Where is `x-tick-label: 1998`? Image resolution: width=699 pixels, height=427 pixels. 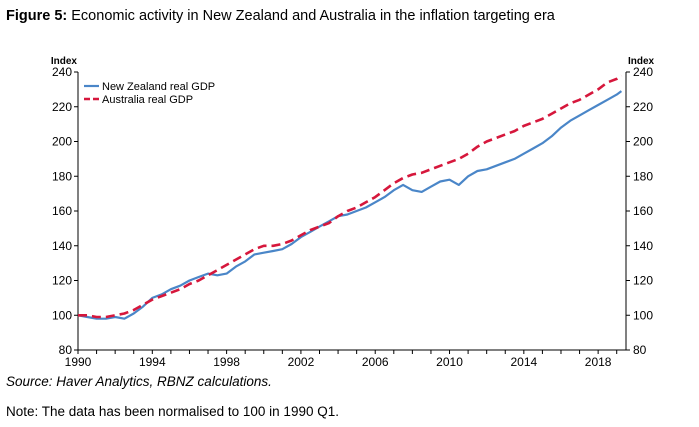 x-tick-label: 1998 is located at coordinates (226, 362).